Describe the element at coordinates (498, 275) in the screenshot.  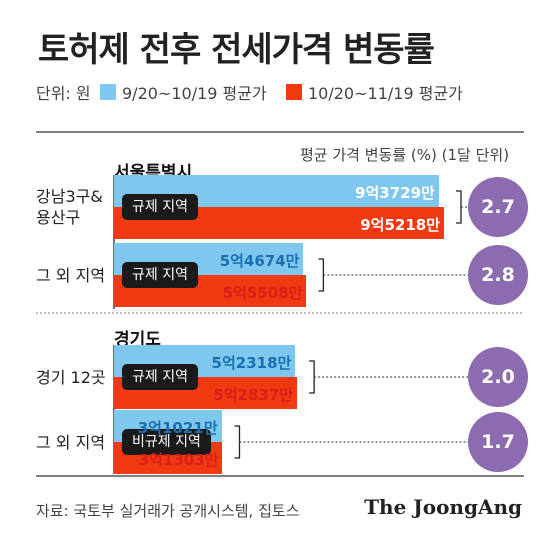
I see `change-rate-circle: 2.8` at that location.